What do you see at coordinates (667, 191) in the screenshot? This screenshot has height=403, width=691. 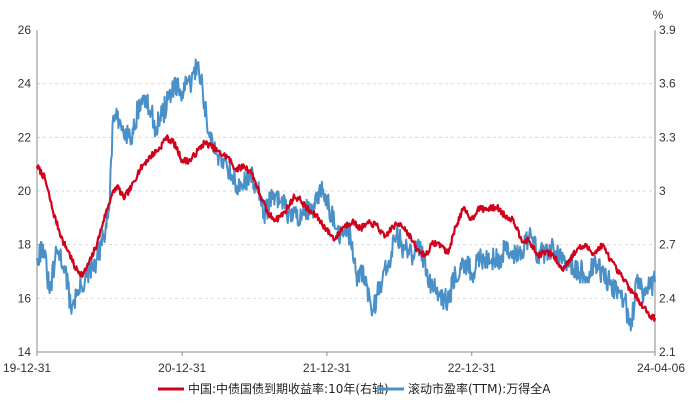 I see `right-axis-tick-labels: 3.9 3.6 3.3 3 2.7 2.4 2.1` at bounding box center [667, 191].